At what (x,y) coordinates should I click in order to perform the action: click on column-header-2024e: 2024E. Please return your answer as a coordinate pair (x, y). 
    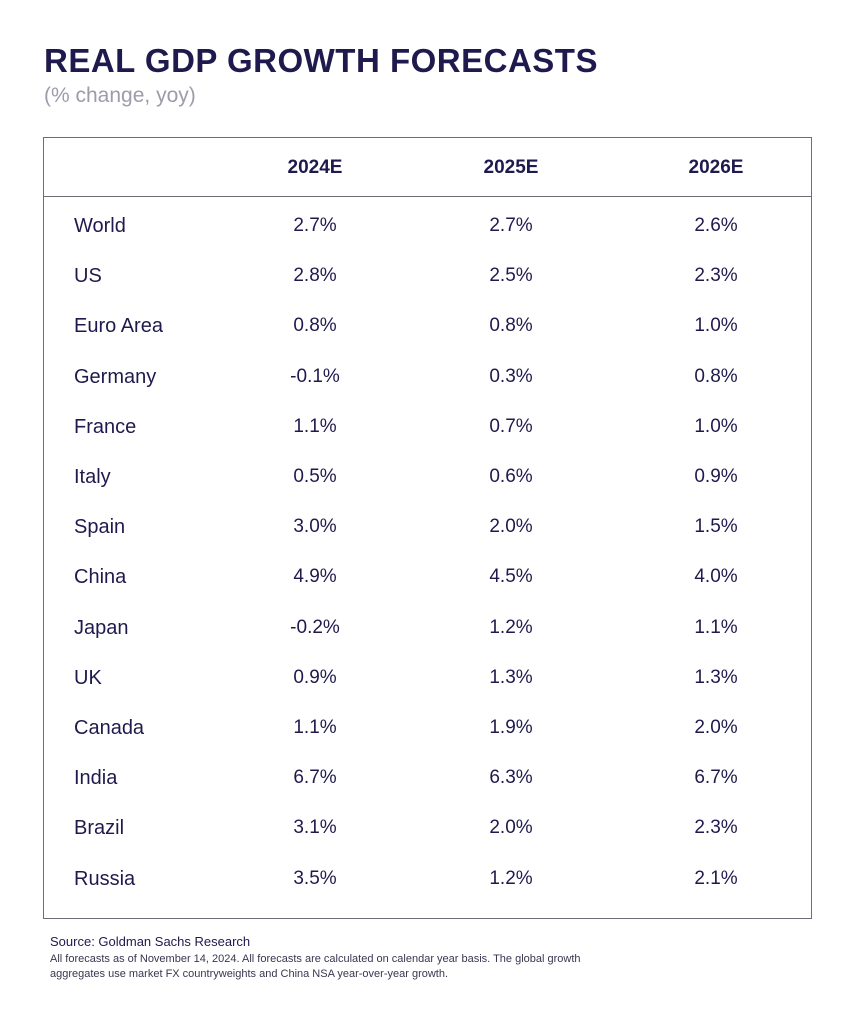
    Looking at the image, I should click on (315, 167).